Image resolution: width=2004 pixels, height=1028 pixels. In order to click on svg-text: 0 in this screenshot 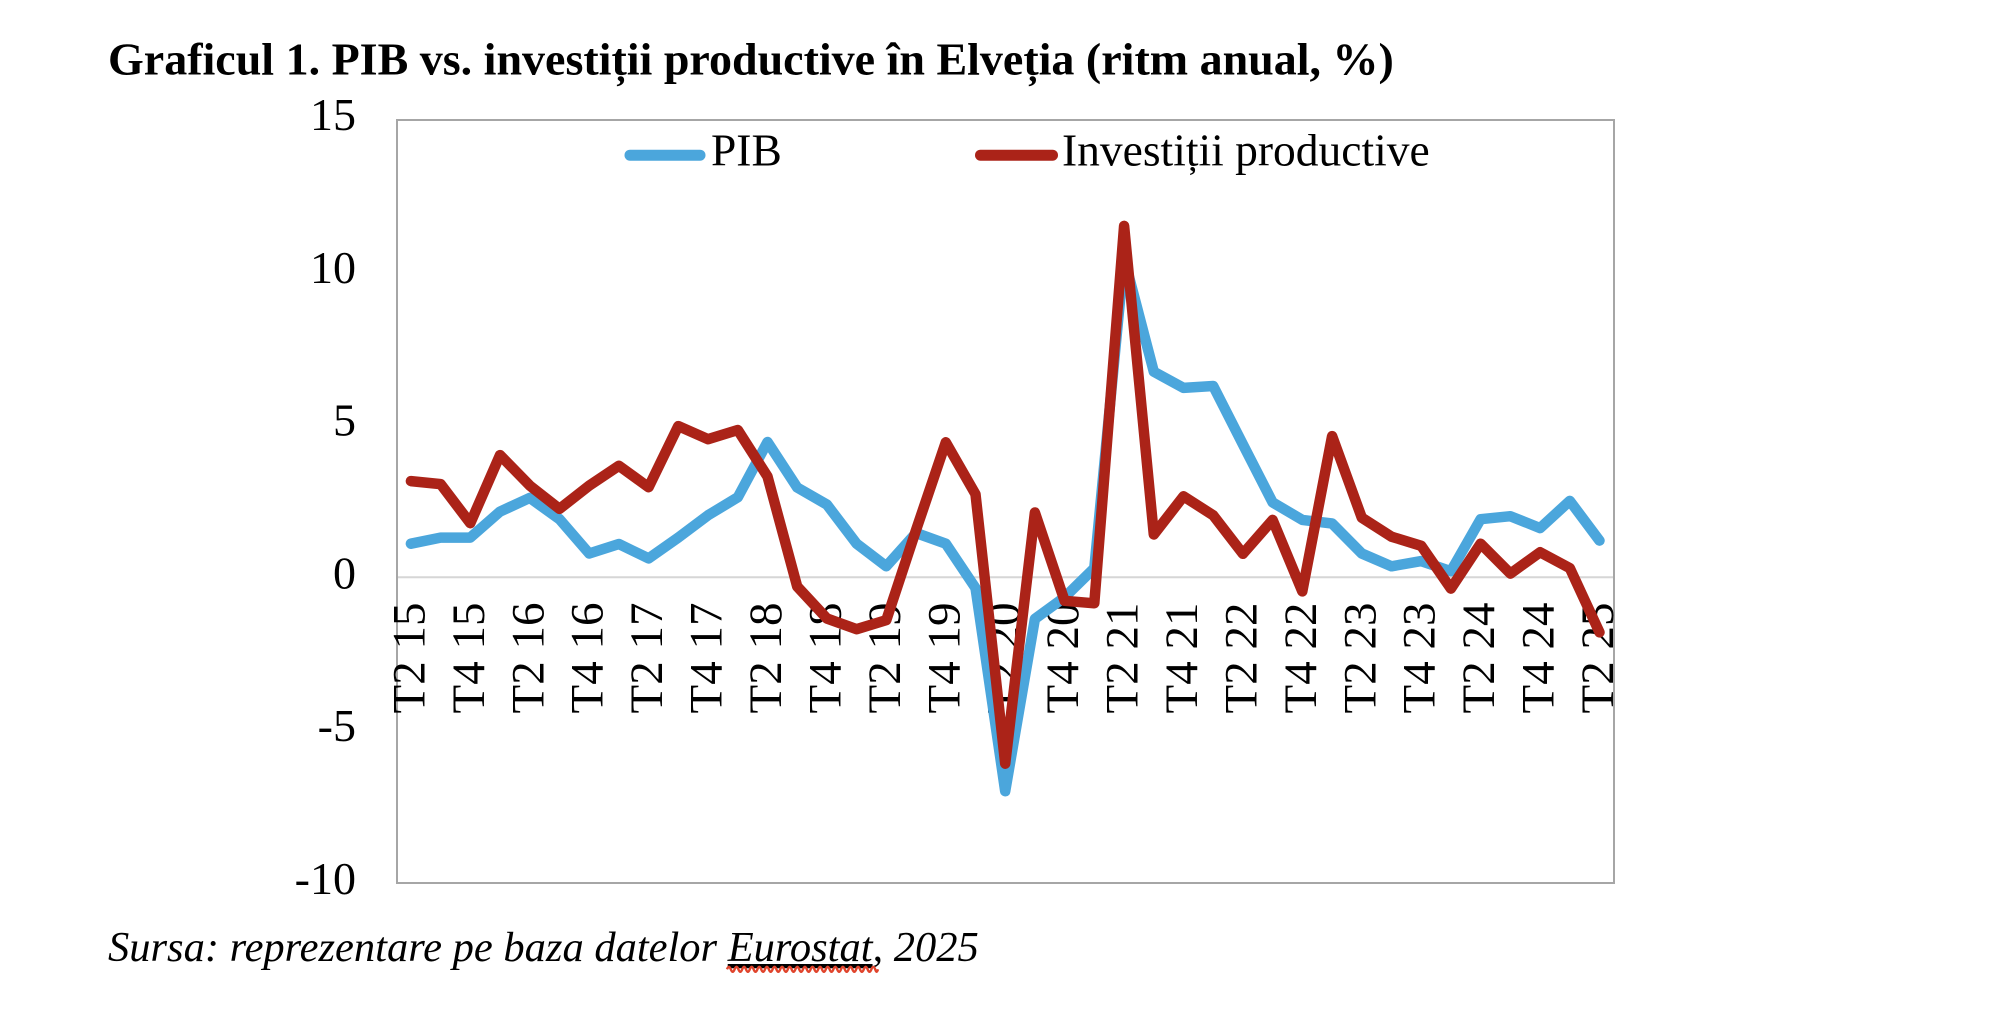, I will do `click(344, 572)`.